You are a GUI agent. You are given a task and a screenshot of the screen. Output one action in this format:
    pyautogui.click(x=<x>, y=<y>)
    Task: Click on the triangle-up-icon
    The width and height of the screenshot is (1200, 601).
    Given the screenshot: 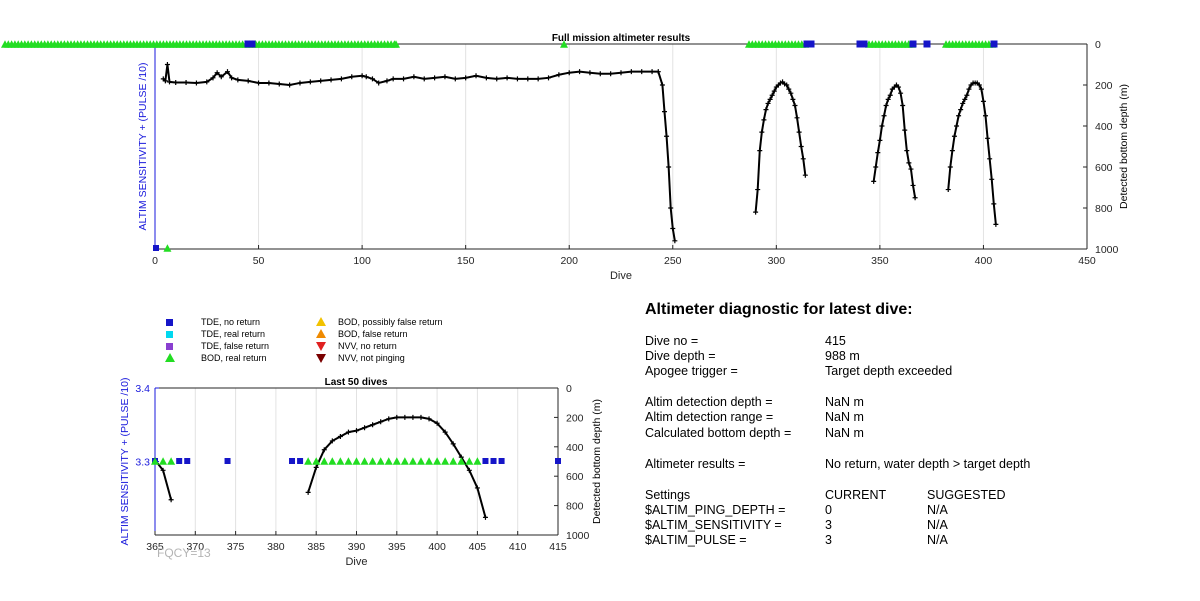 What is the action you would take?
    pyautogui.click(x=321, y=333)
    